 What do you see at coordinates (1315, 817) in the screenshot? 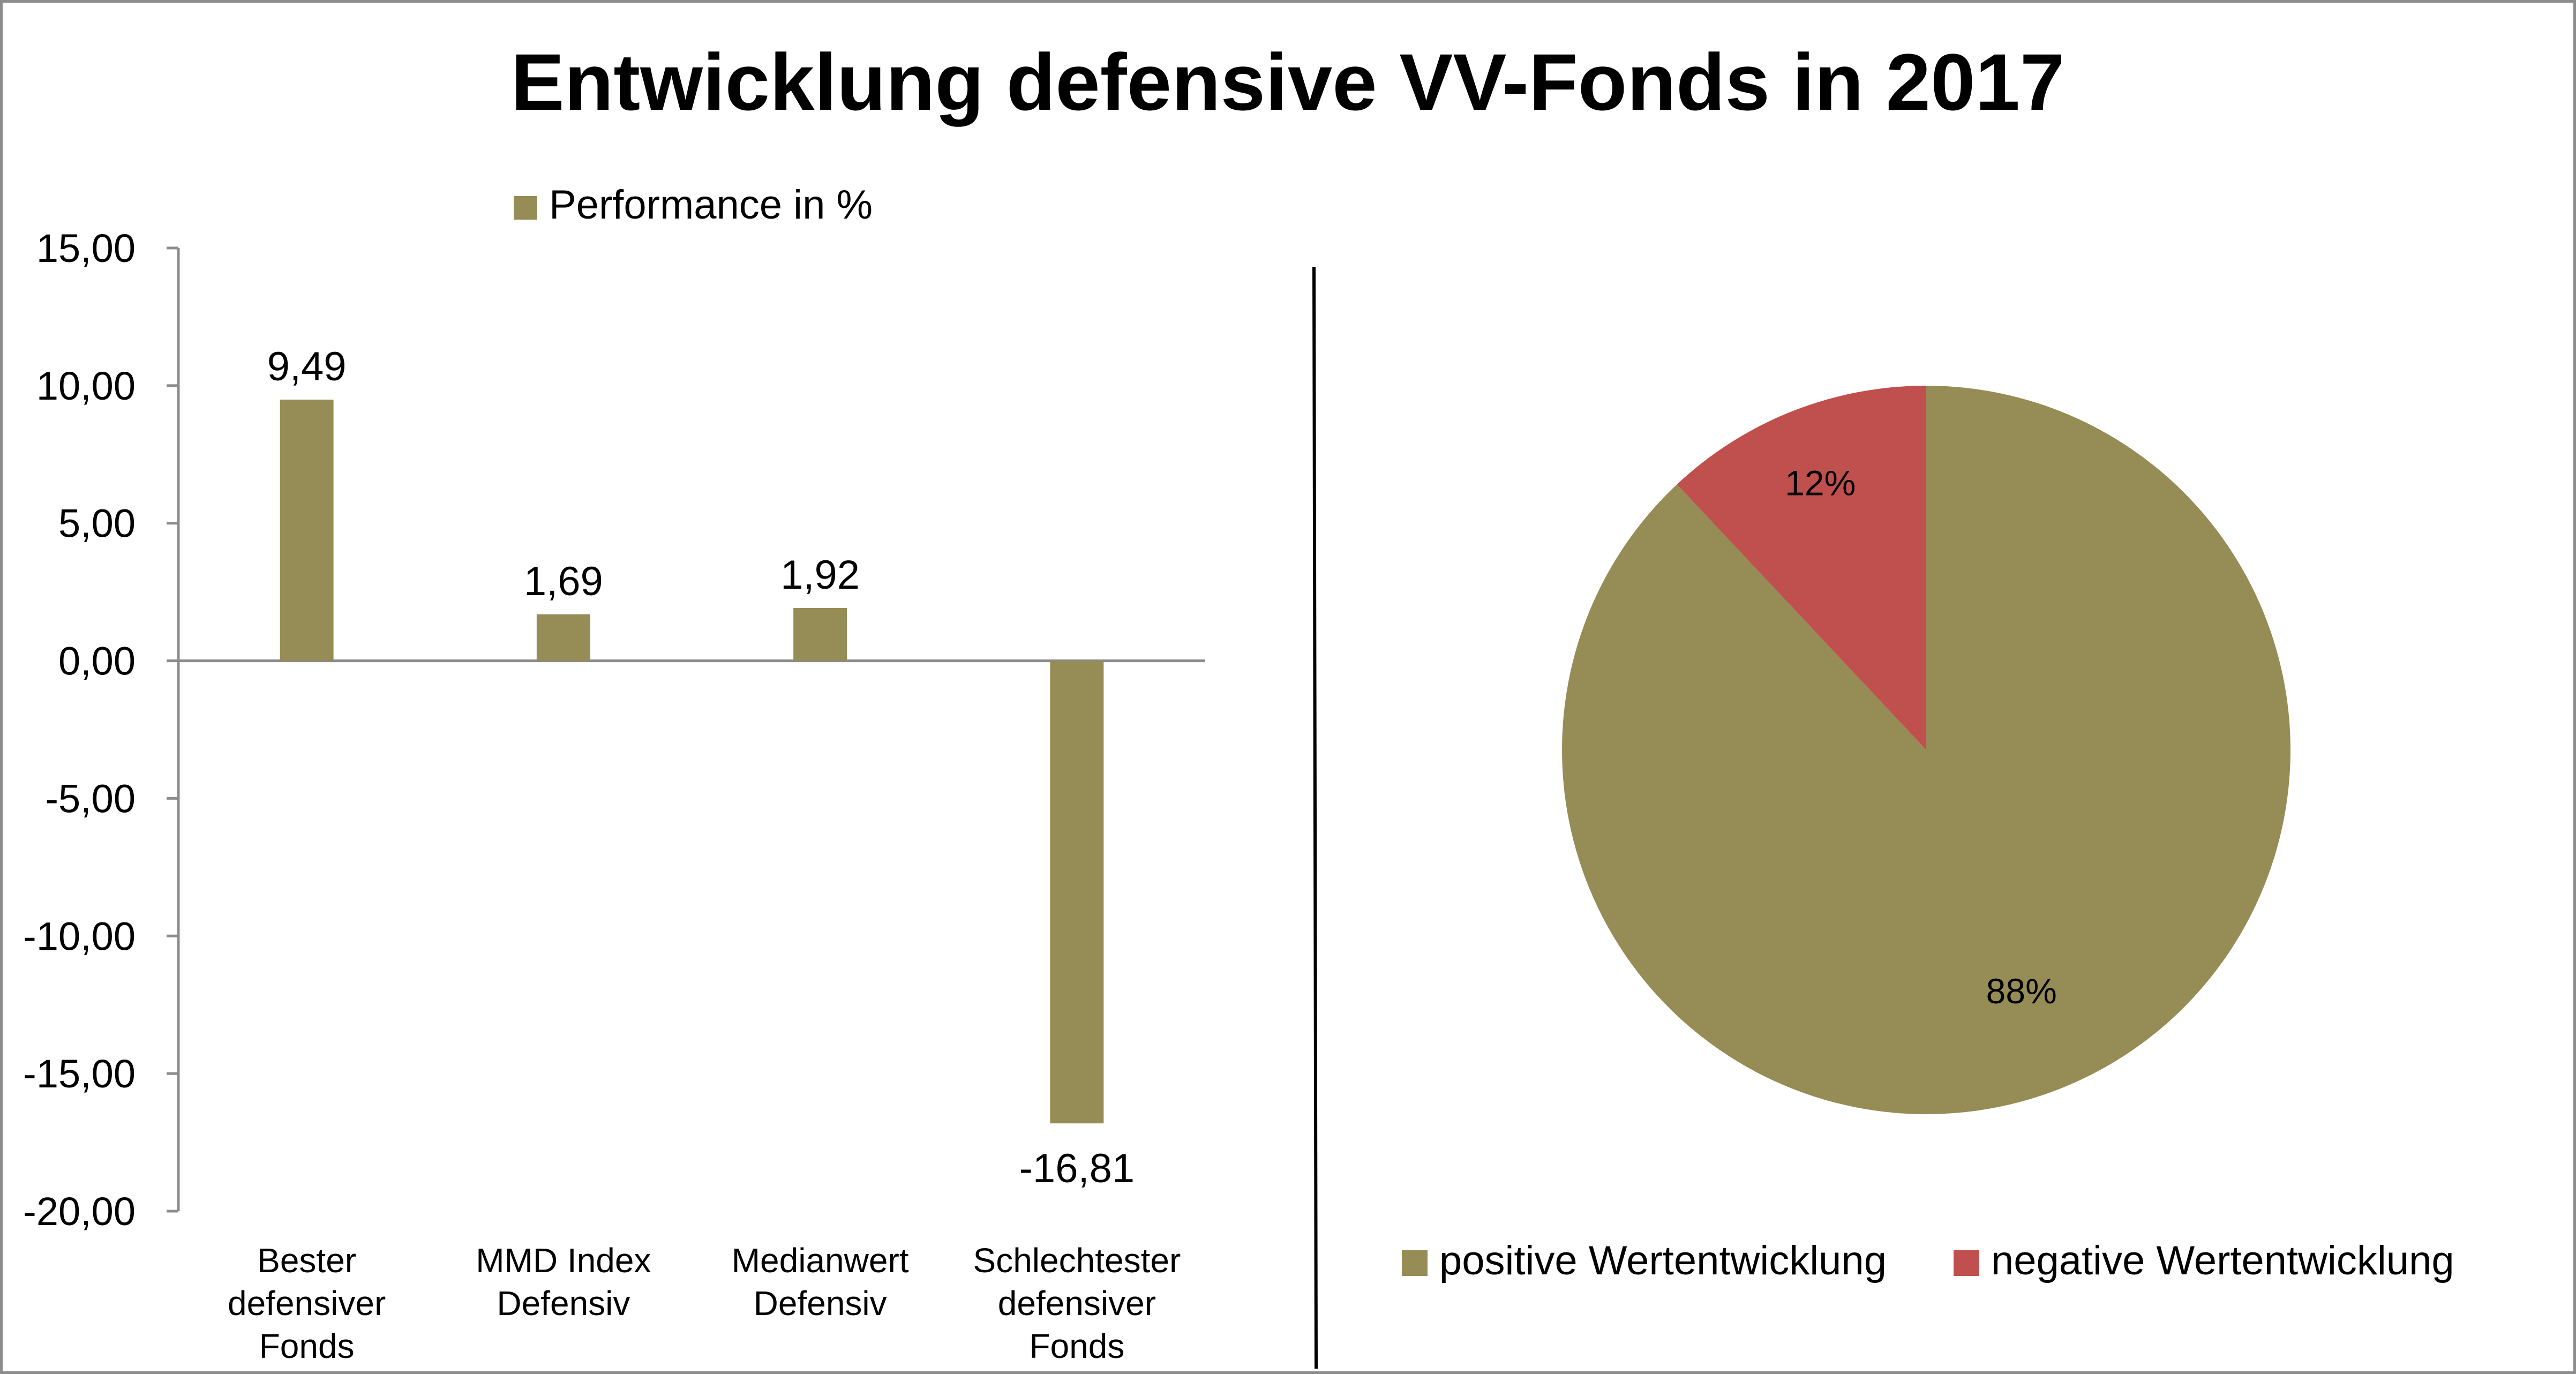
I see `chart-divider` at bounding box center [1315, 817].